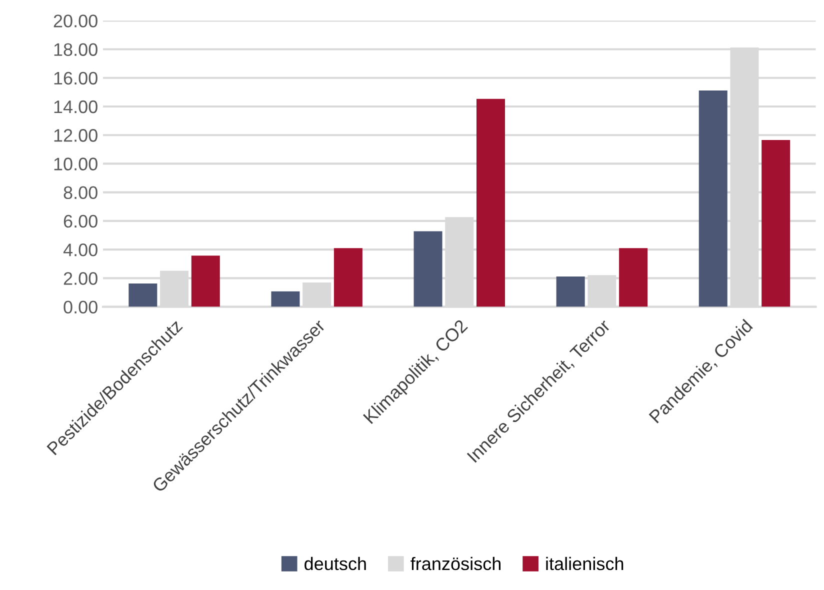  I want to click on y-tick-label: 2.00, so click(81, 278).